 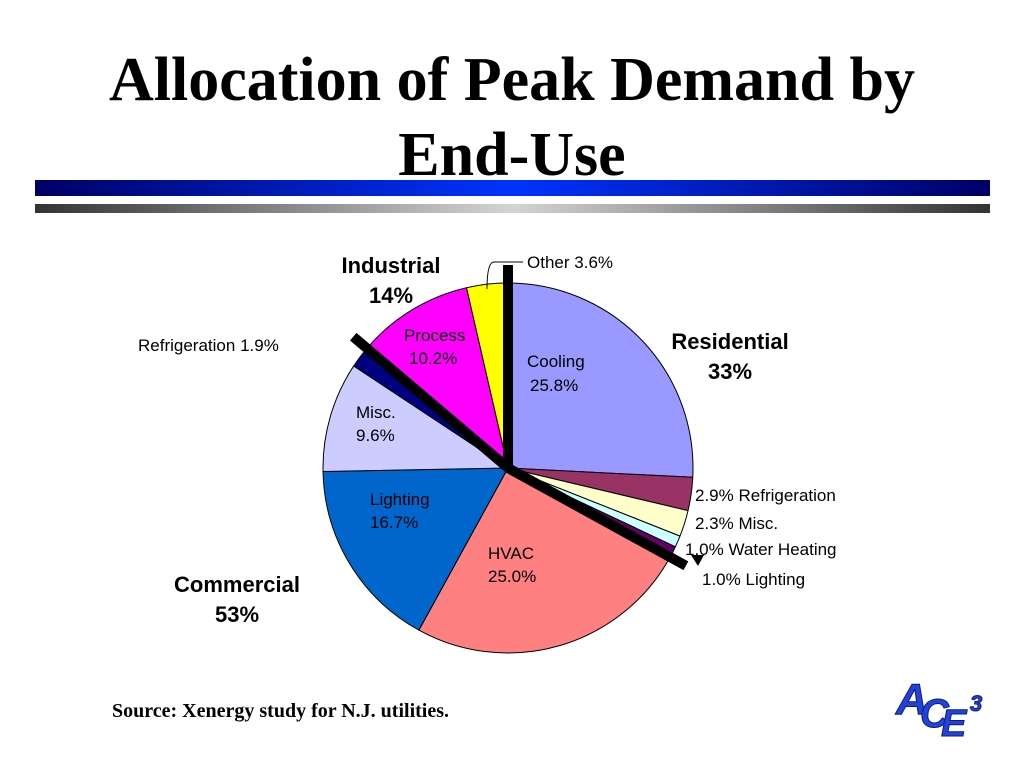 I want to click on slice-name-residential-refrigeration: Refrigeration, so click(x=786, y=495).